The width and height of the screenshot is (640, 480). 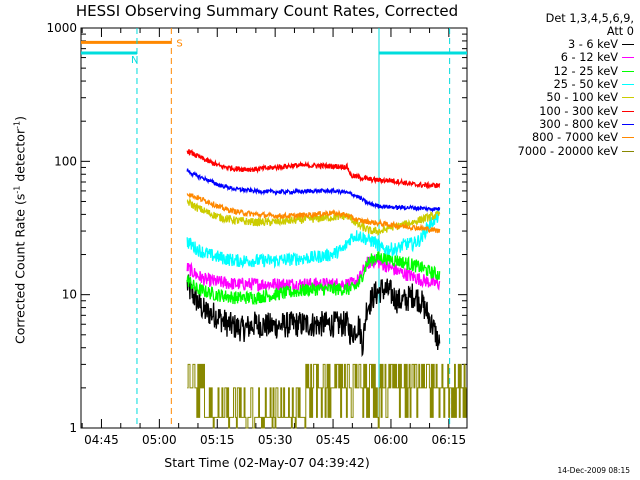 I want to click on x-tick-label: 05:00, so click(x=159, y=440).